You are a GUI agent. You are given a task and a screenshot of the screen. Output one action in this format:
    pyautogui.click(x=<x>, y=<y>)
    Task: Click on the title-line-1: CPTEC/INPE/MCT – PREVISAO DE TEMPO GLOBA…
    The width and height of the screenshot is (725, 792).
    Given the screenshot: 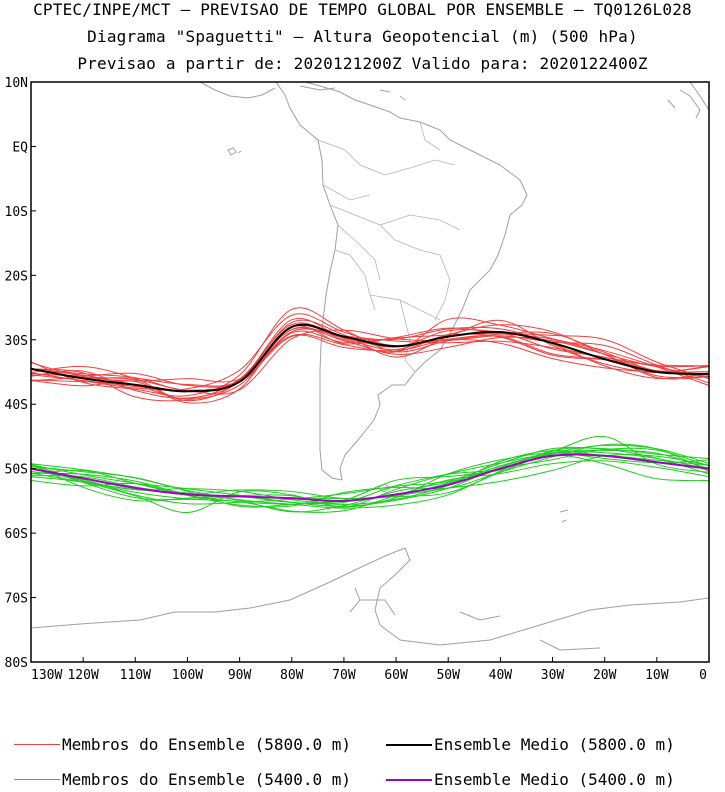 What is the action you would take?
    pyautogui.click(x=362, y=9)
    